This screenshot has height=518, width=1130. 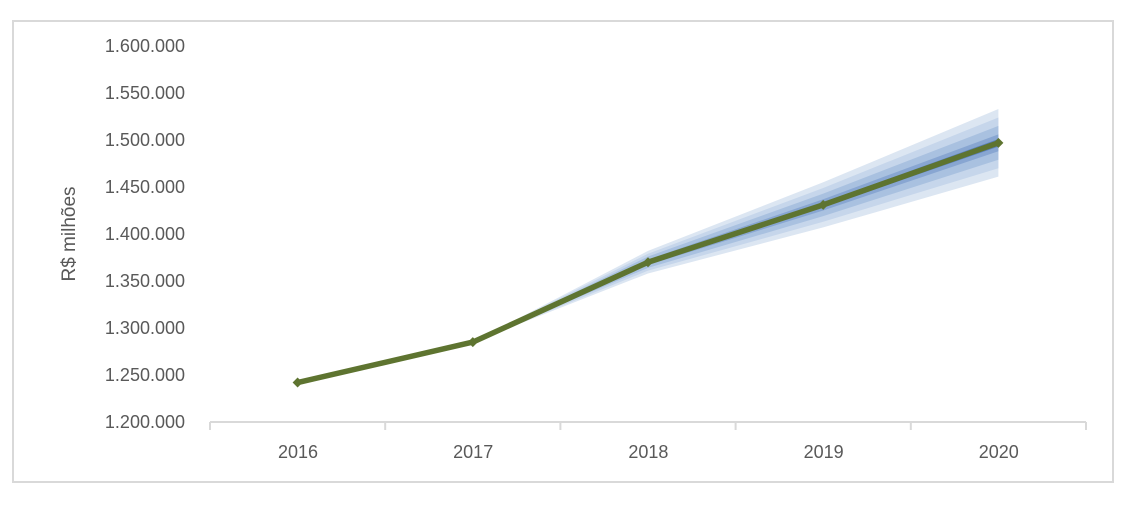 I want to click on y-tick-label: 1.600.000, so click(x=144, y=46).